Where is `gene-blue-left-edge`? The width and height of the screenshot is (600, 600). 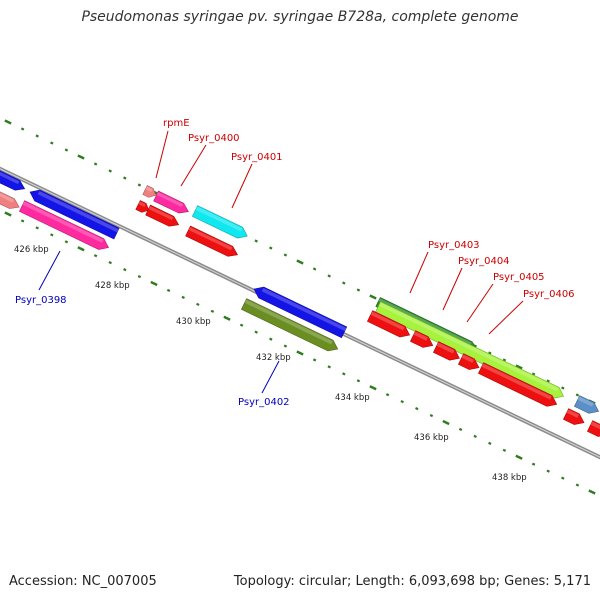
gene-blue-left-edge is located at coordinates (13, 181).